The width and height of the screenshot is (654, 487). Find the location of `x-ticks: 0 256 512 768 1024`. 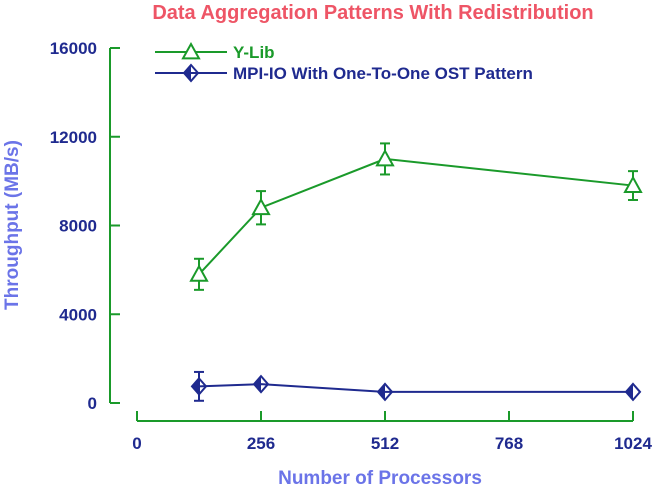

x-ticks: 0 256 512 768 1024 is located at coordinates (392, 432).